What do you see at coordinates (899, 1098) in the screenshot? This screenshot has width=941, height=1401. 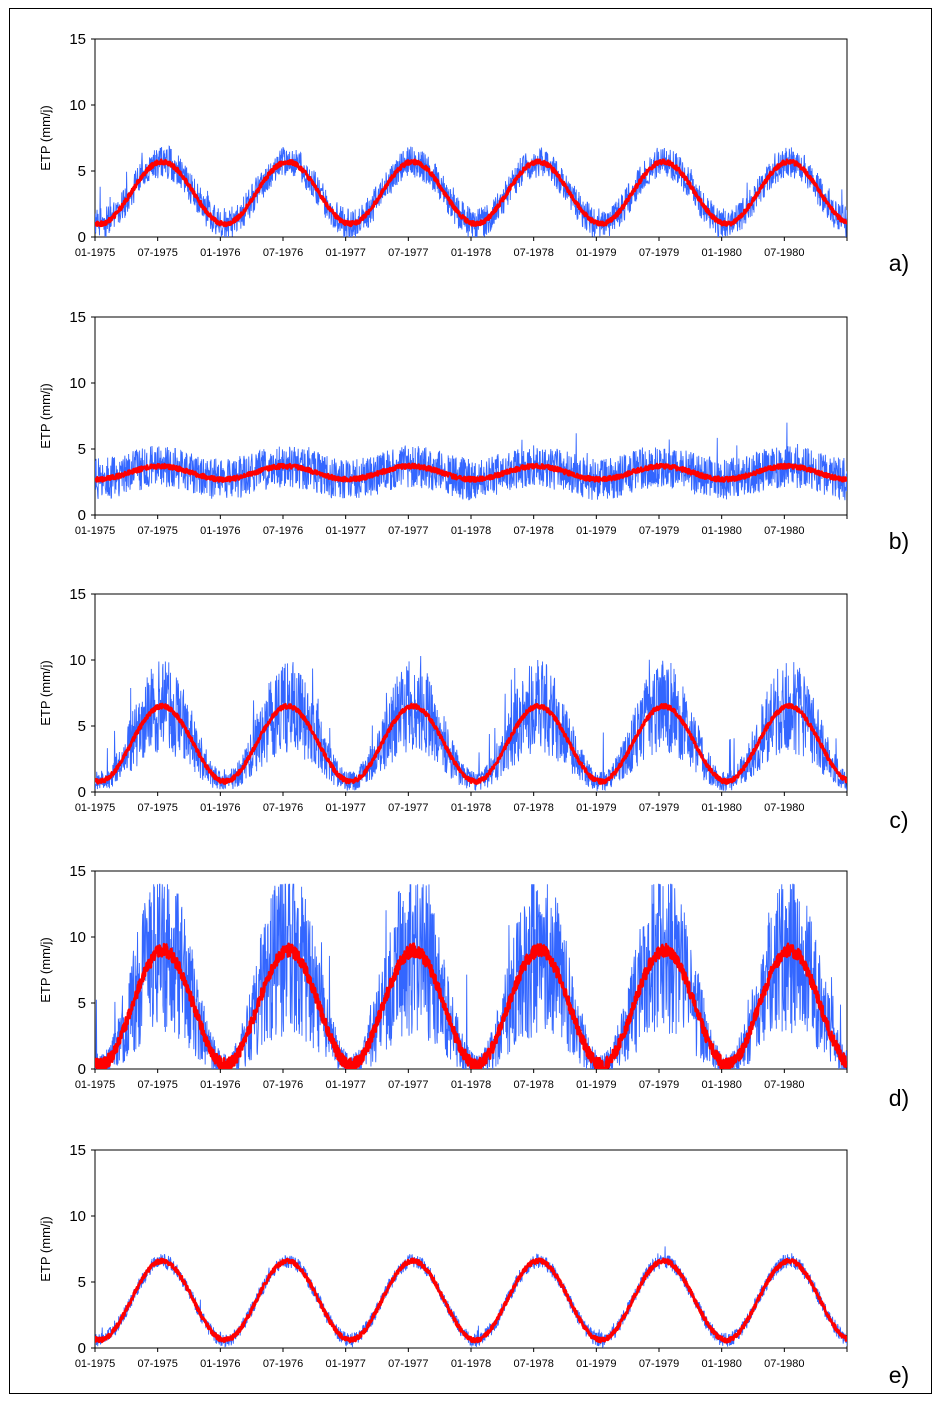 I see `panel-letter: d)` at bounding box center [899, 1098].